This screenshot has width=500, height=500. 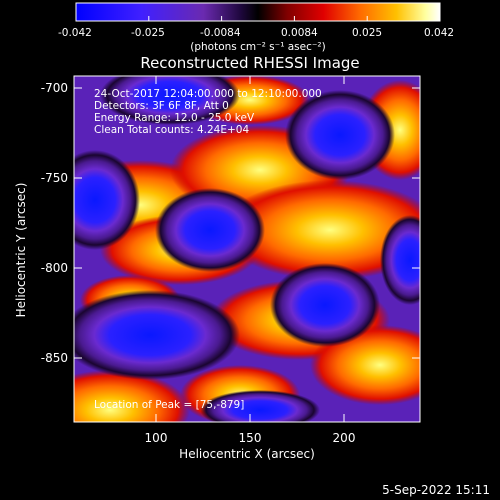 I want to click on peak-location-label: Location of Peak = [75,-879], so click(x=169, y=405).